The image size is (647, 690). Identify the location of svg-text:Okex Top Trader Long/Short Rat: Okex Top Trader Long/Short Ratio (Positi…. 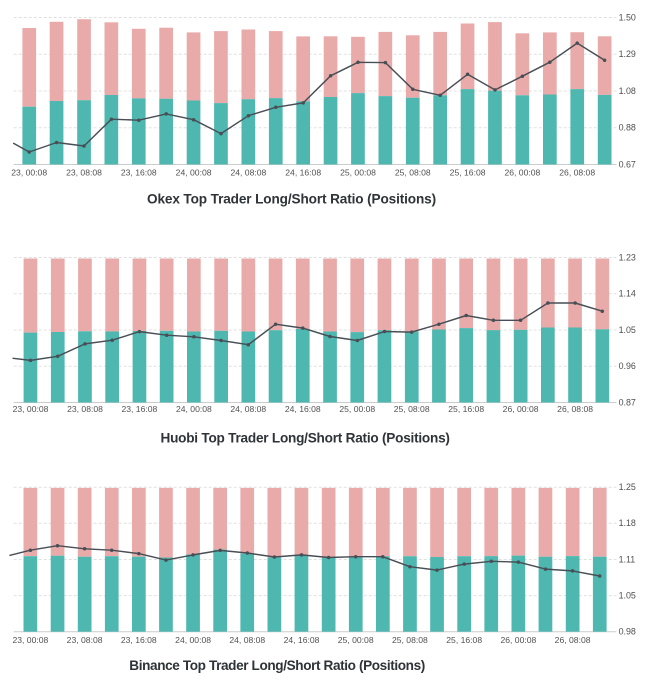
(291, 199).